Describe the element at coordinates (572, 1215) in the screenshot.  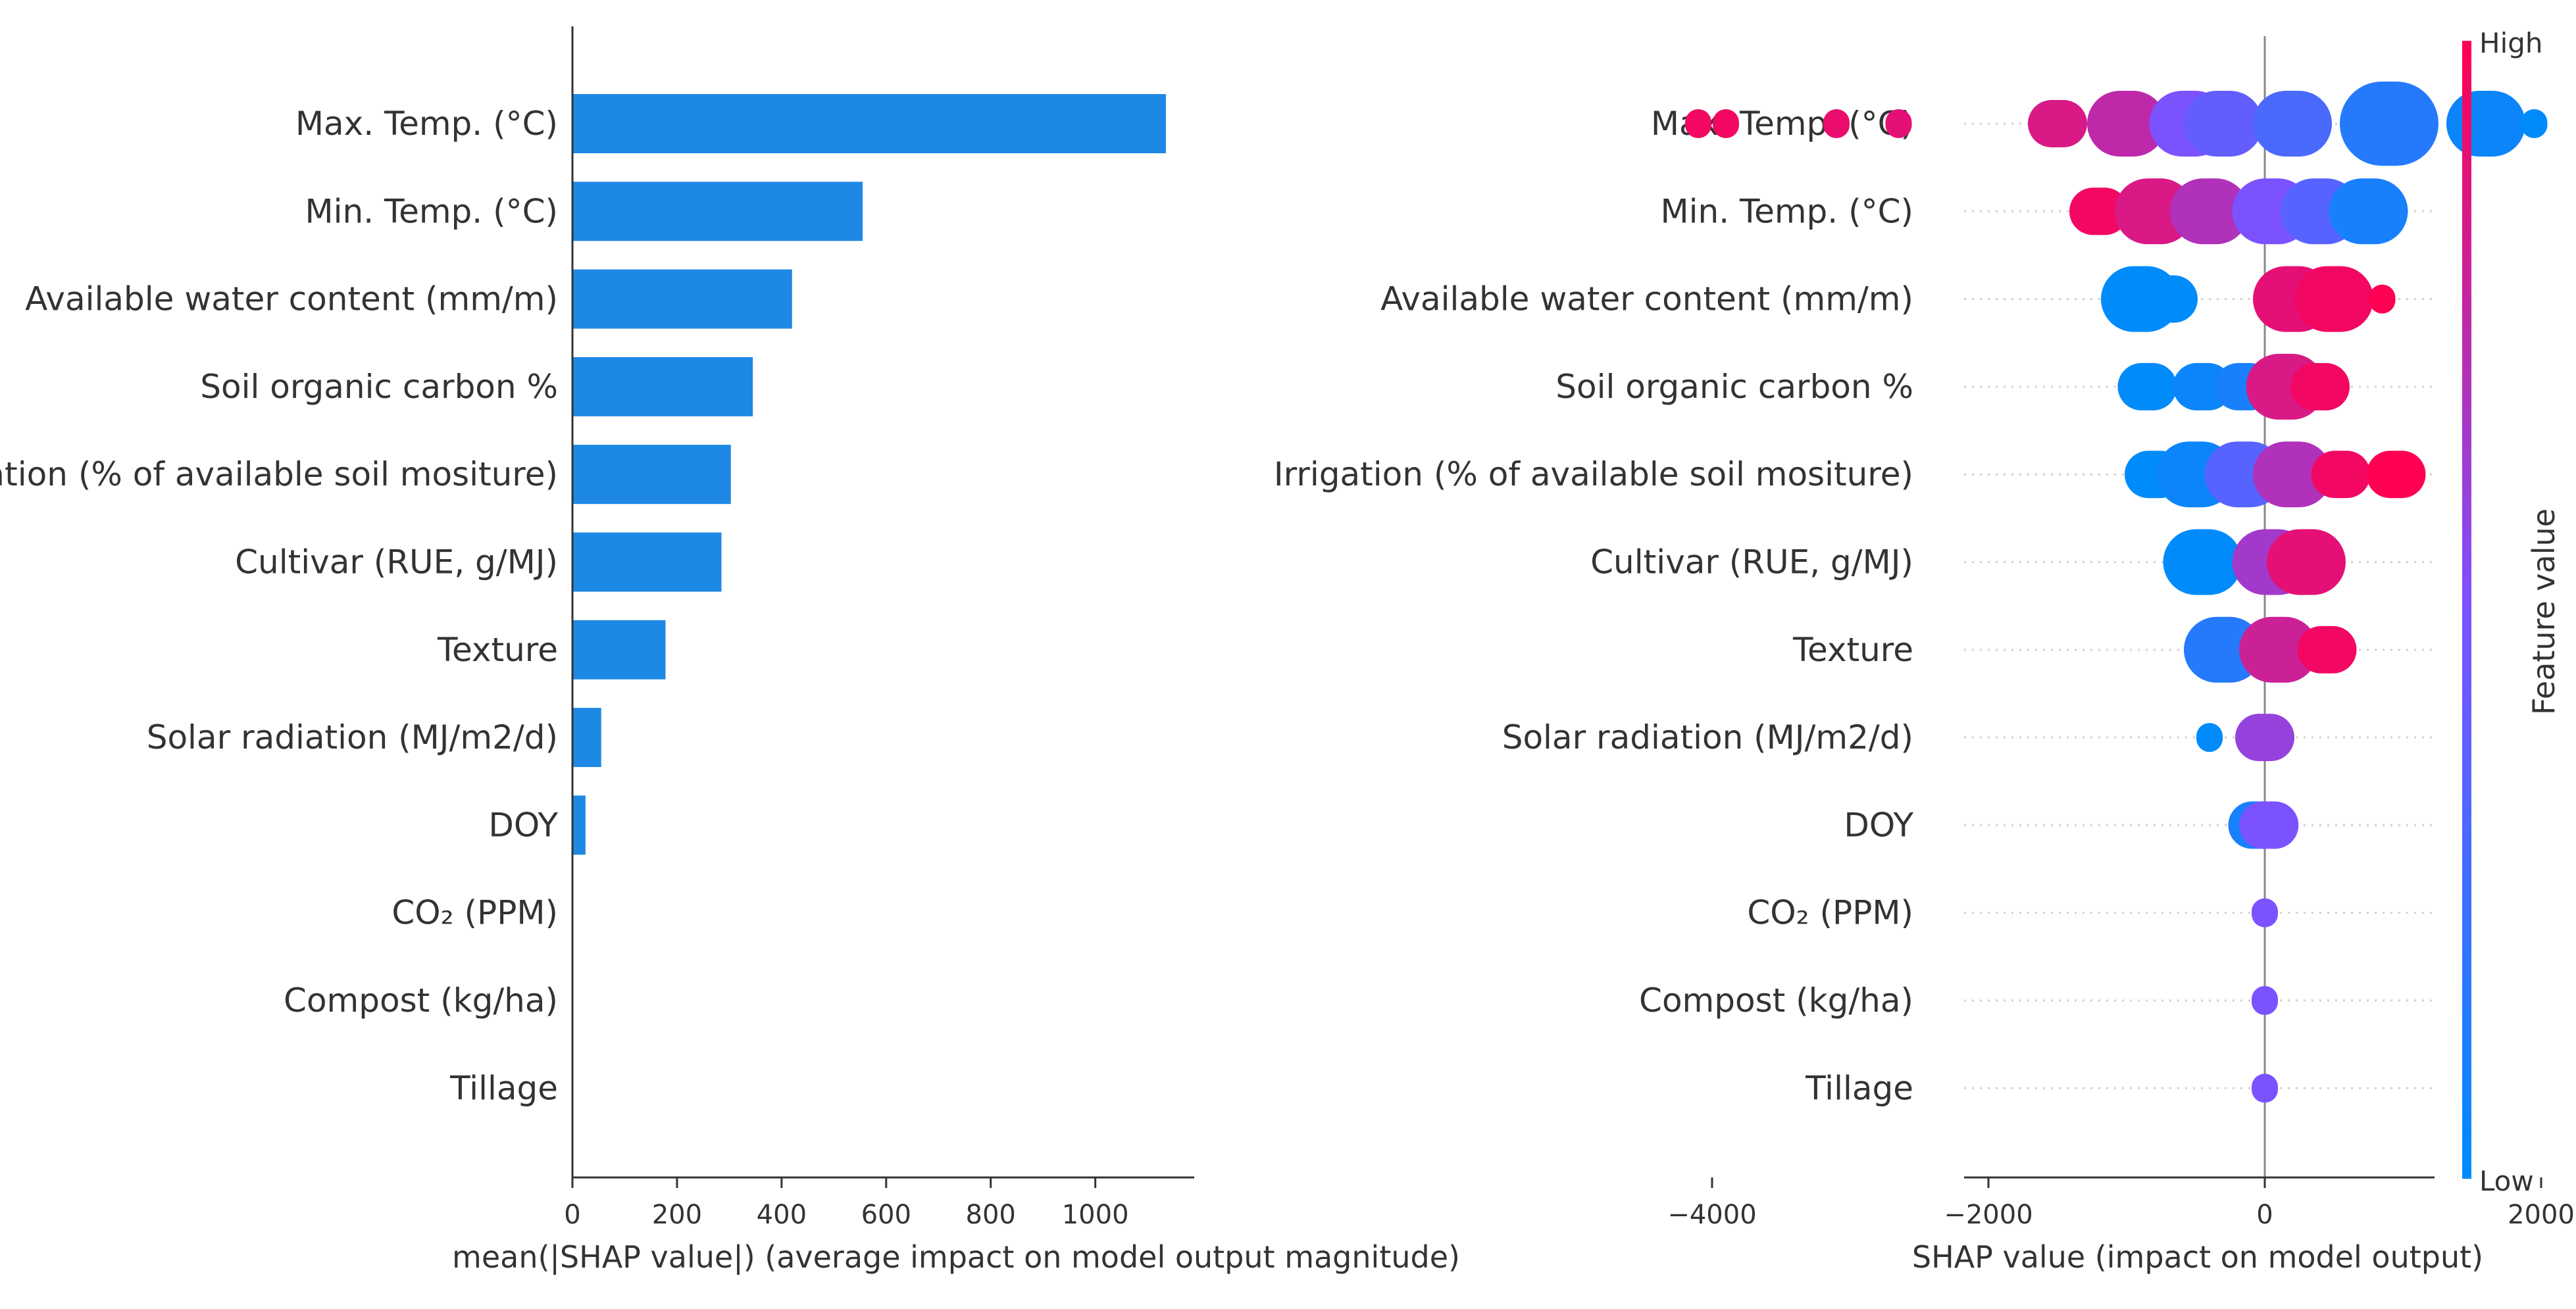
I see `bar-tick-label-0: 0` at that location.